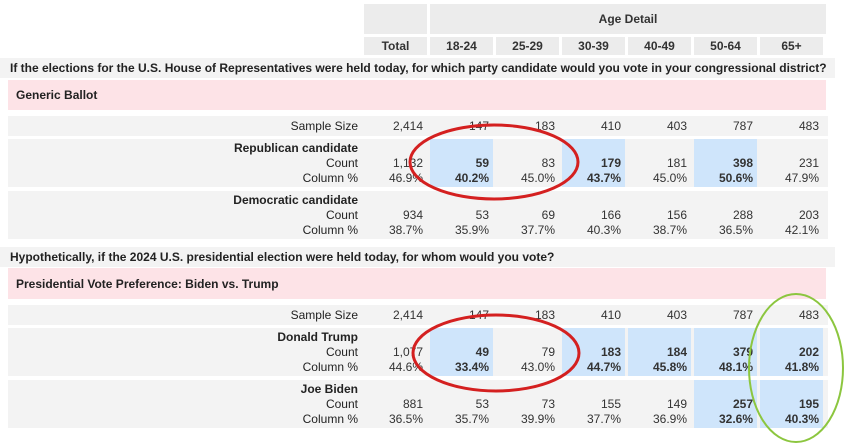 Image resolution: width=845 pixels, height=447 pixels. Describe the element at coordinates (669, 419) in the screenshot. I see `q2-pct-cell-1-4: 36.9%` at that location.